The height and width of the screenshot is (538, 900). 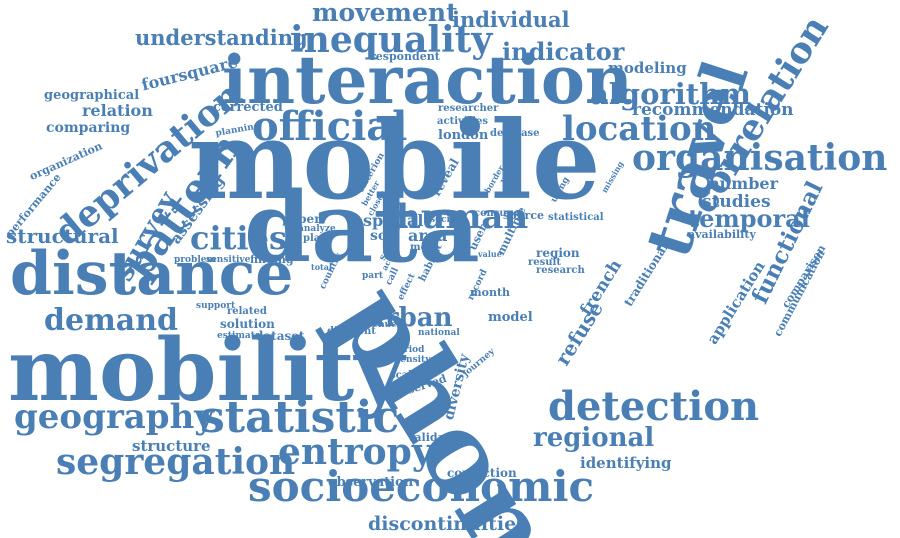 What do you see at coordinates (300, 417) in the screenshot?
I see `word-statistic: statistic` at bounding box center [300, 417].